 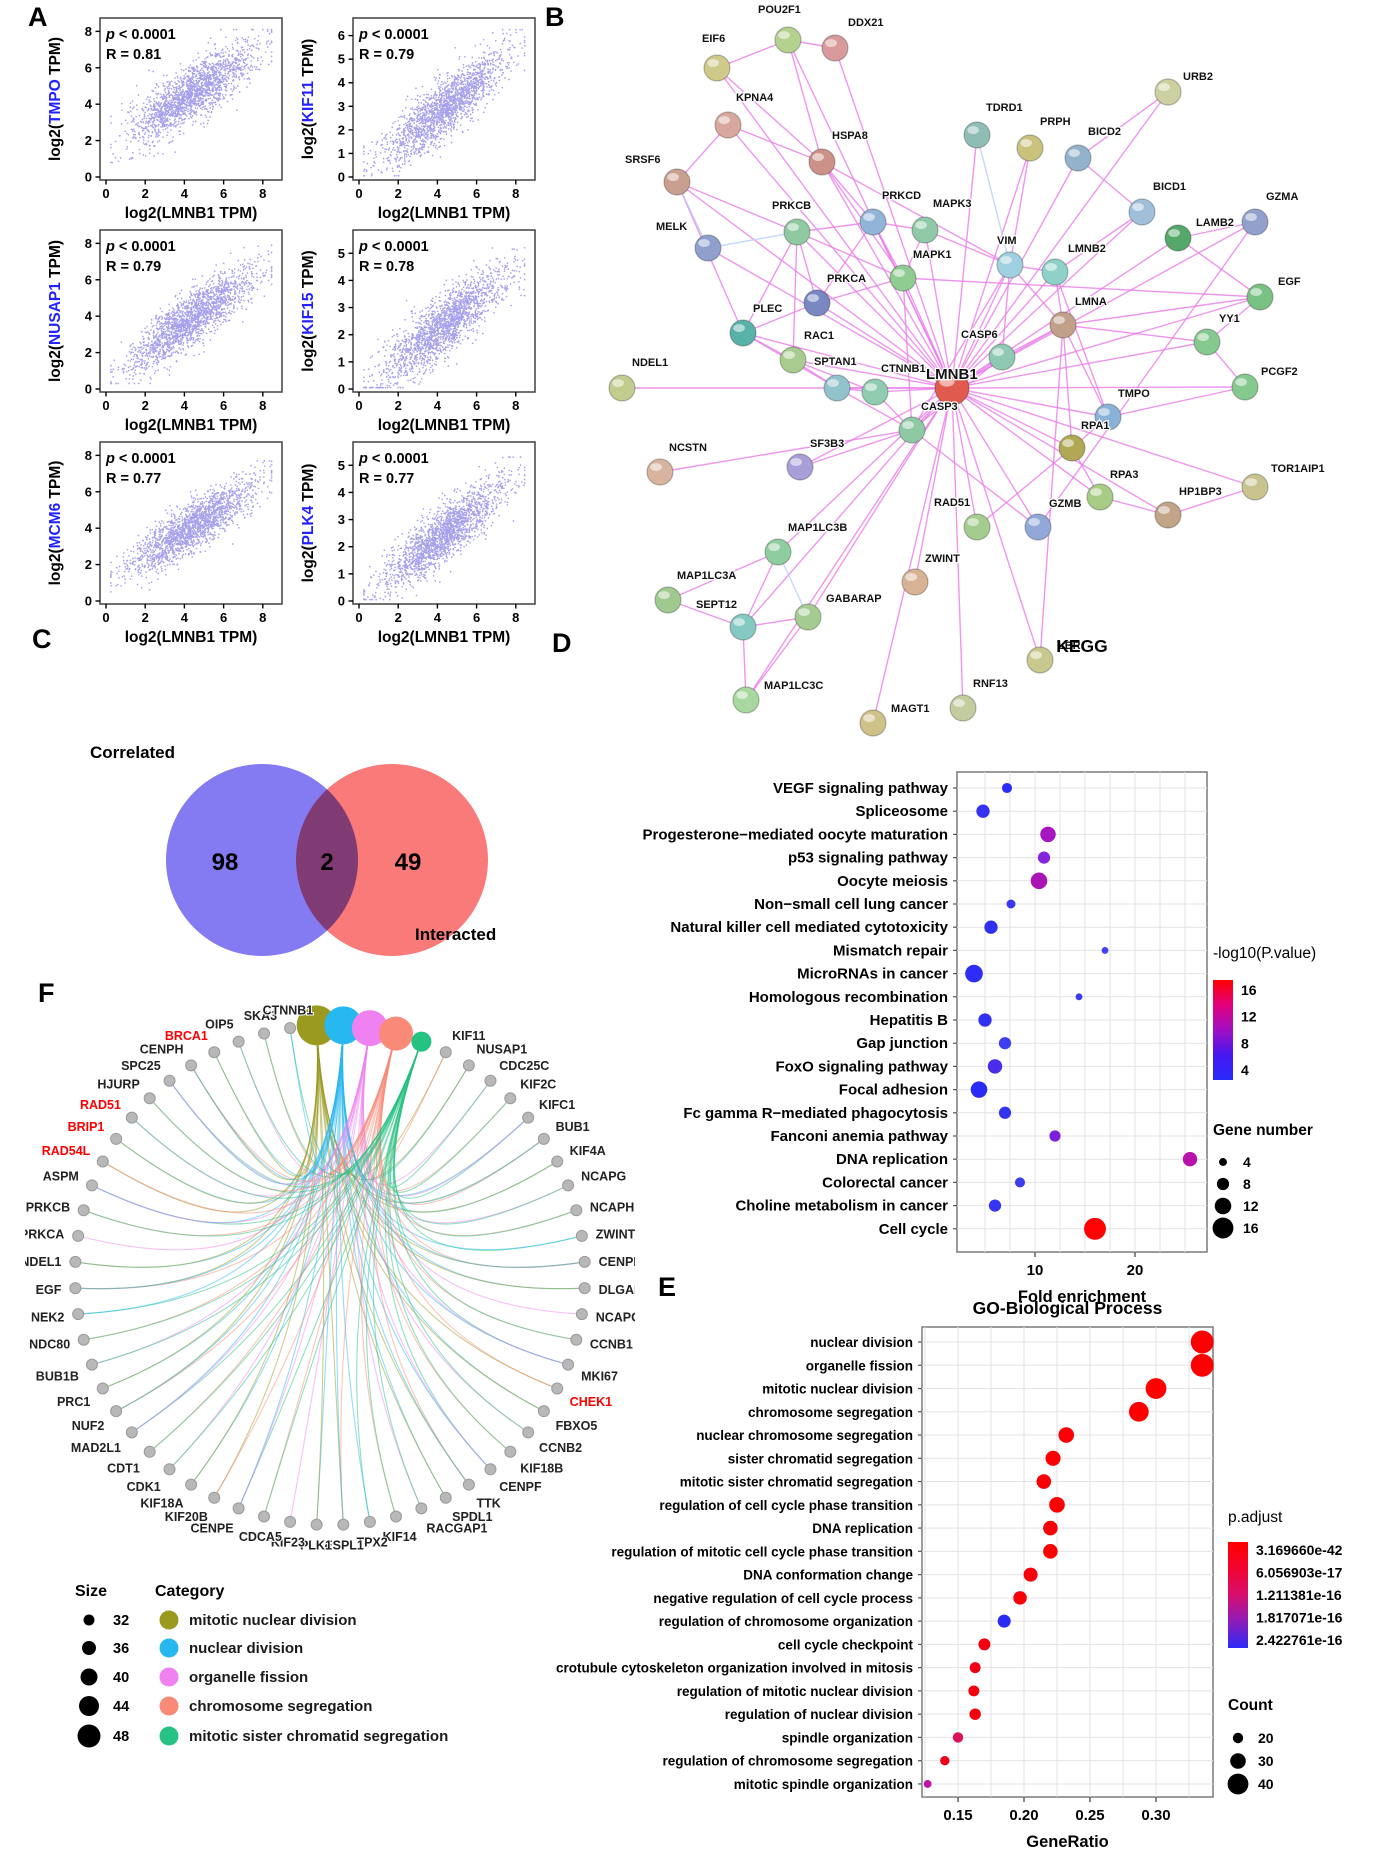 What do you see at coordinates (1298, 469) in the screenshot?
I see `protein-label-TOR1AIP1: TOR1AIP1` at bounding box center [1298, 469].